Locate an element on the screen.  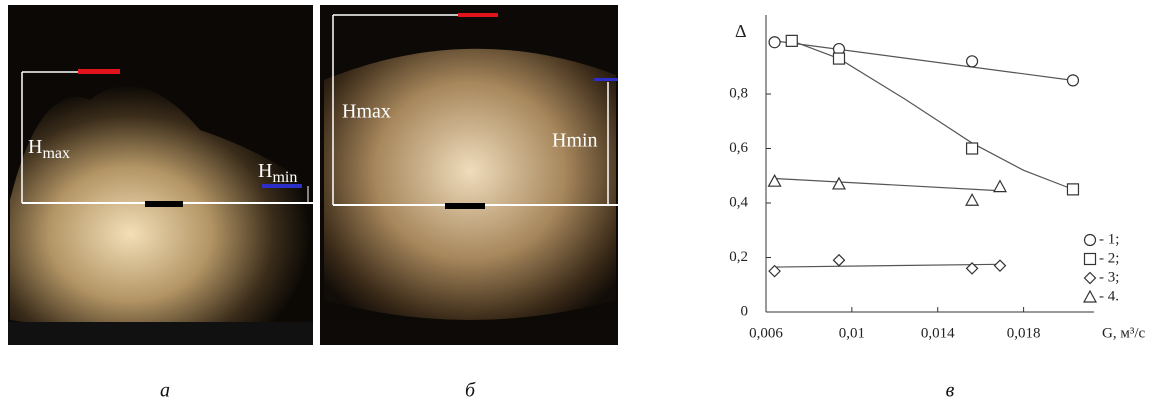
x-tick-label: 0,018 is located at coordinates (1024, 333).